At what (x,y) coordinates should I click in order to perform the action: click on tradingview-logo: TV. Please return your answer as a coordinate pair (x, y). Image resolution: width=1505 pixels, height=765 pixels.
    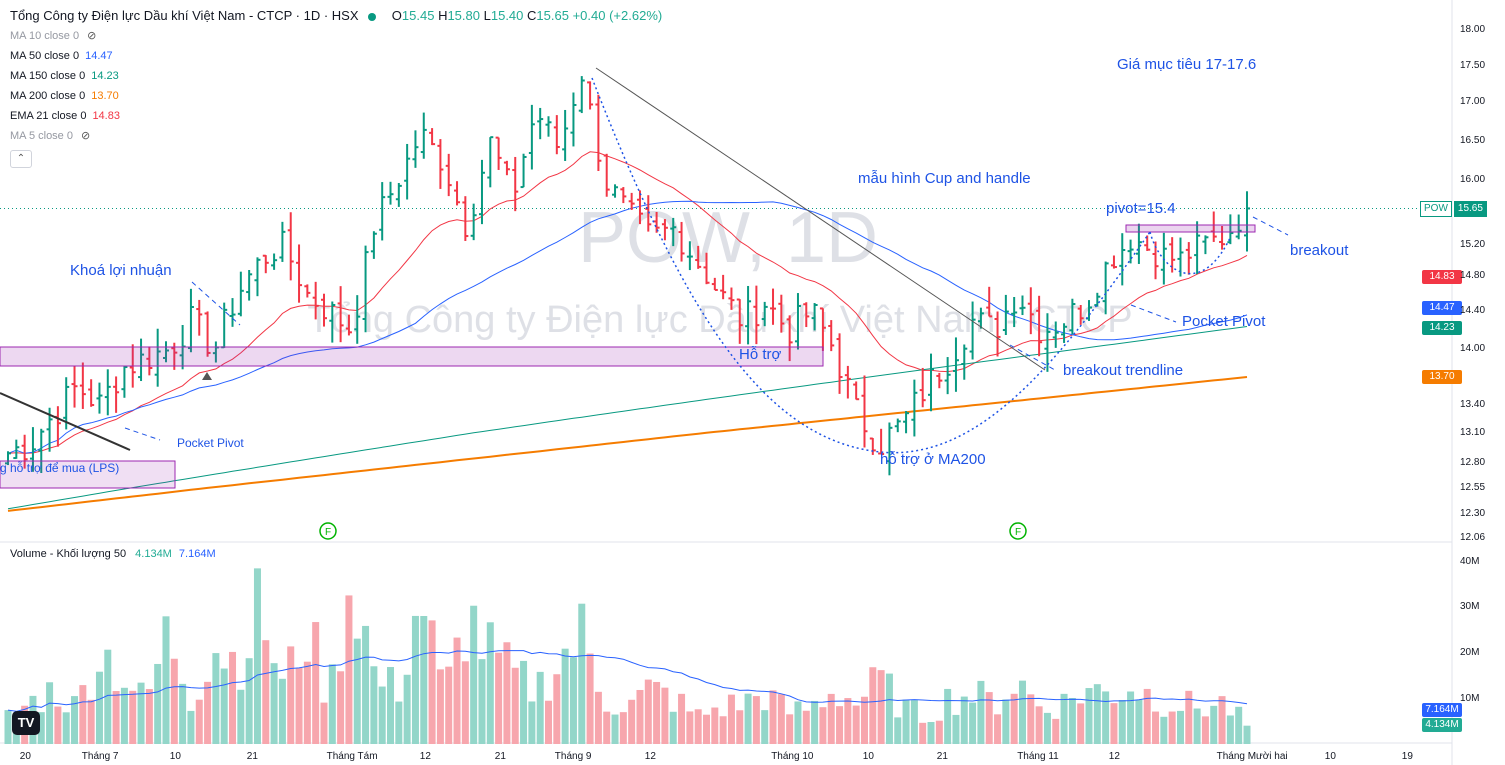
    Looking at the image, I should click on (26, 723).